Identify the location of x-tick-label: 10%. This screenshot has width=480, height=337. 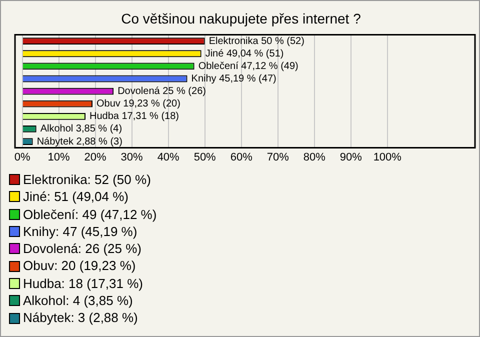
(59, 157).